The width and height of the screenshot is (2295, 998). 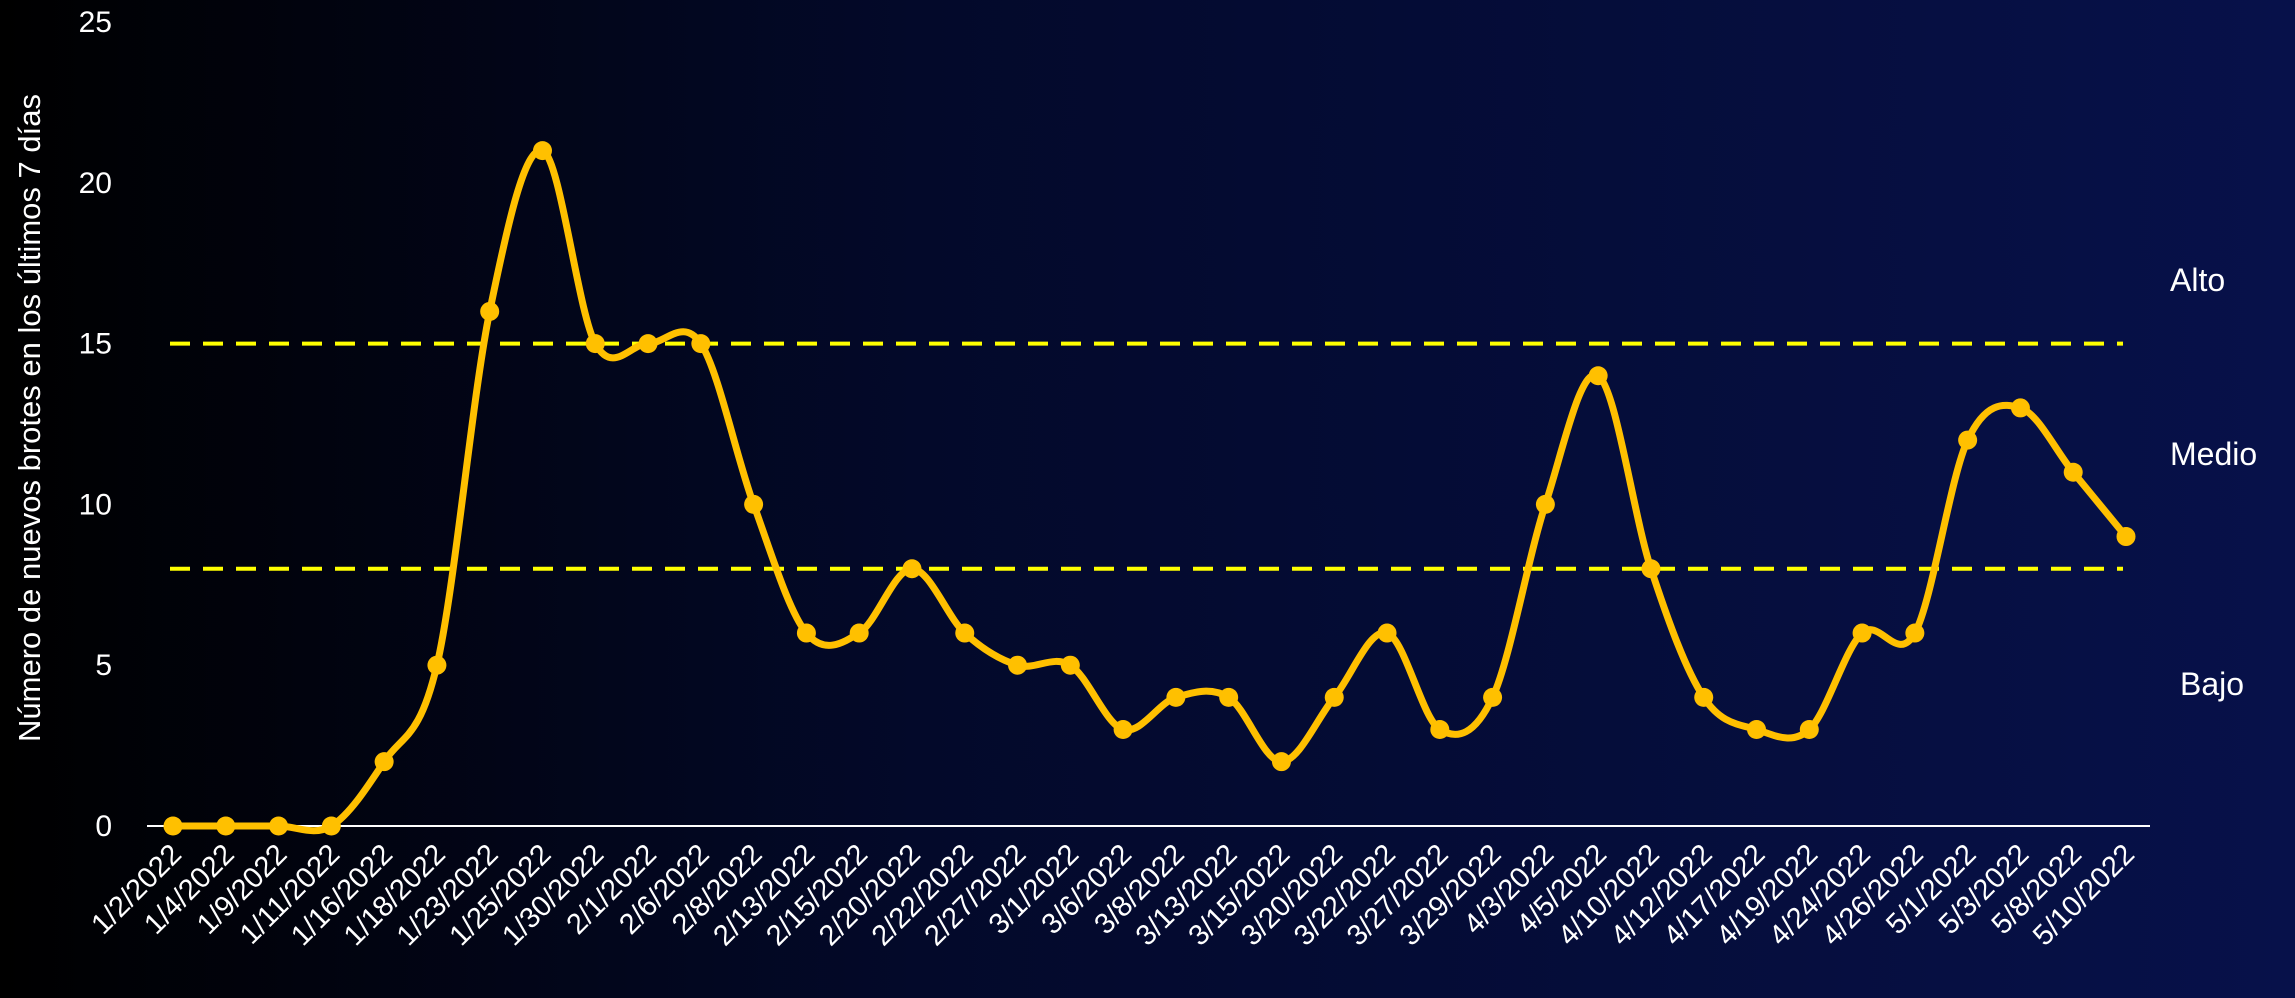 What do you see at coordinates (95, 424) in the screenshot?
I see `y-axis-ticks: 0 5 10 15 20 25` at bounding box center [95, 424].